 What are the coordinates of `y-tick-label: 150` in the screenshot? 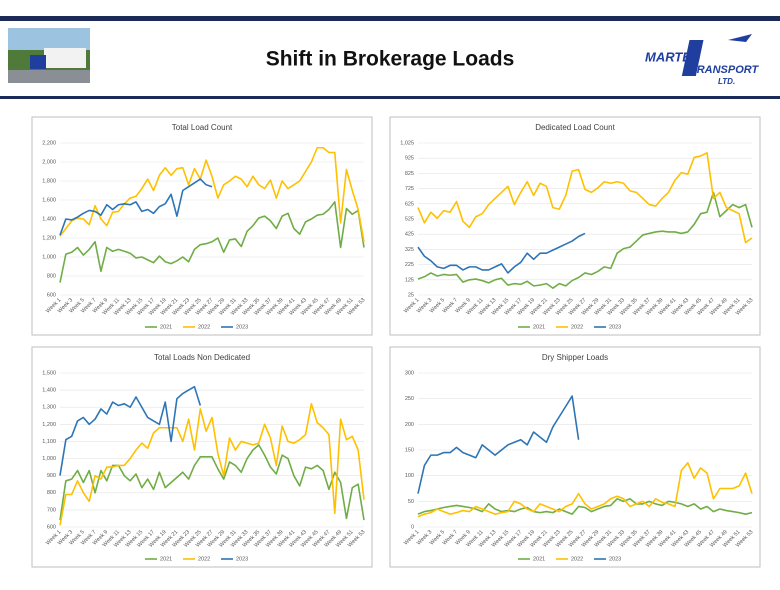 It's located at (409, 450).